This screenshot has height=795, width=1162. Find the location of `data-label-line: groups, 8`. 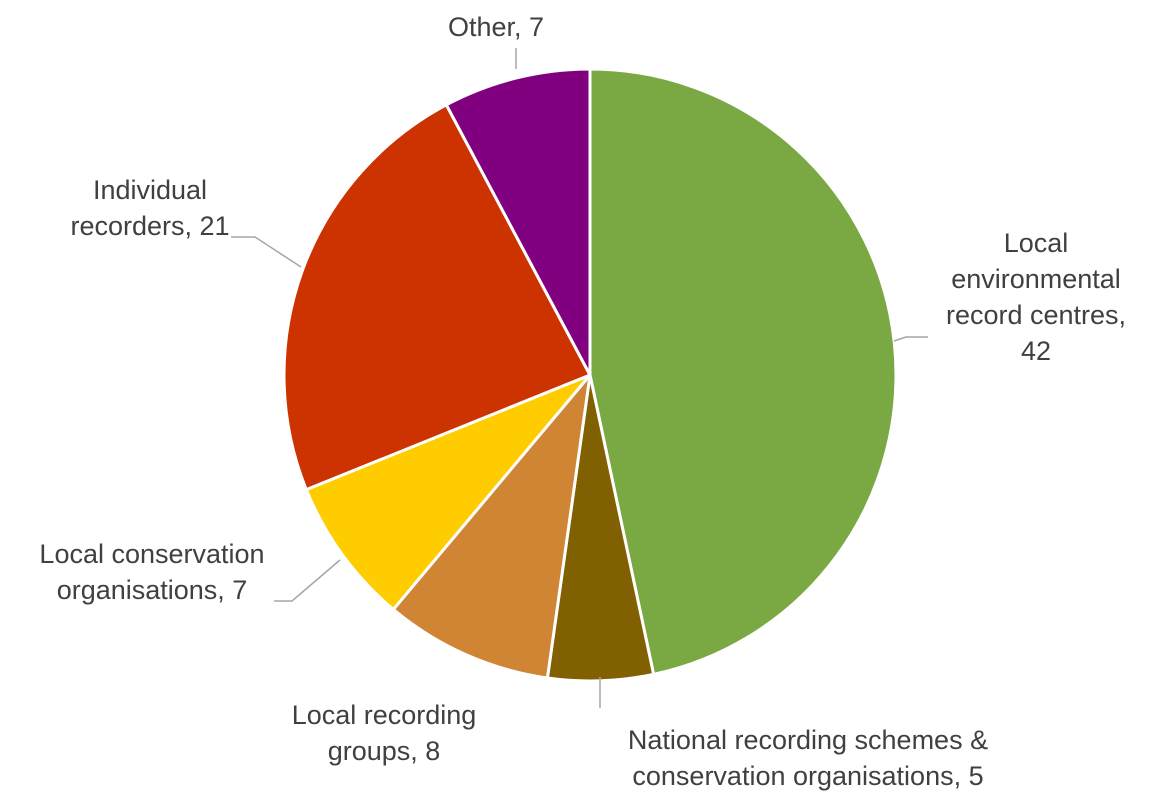

data-label-line: groups, 8 is located at coordinates (384, 751).